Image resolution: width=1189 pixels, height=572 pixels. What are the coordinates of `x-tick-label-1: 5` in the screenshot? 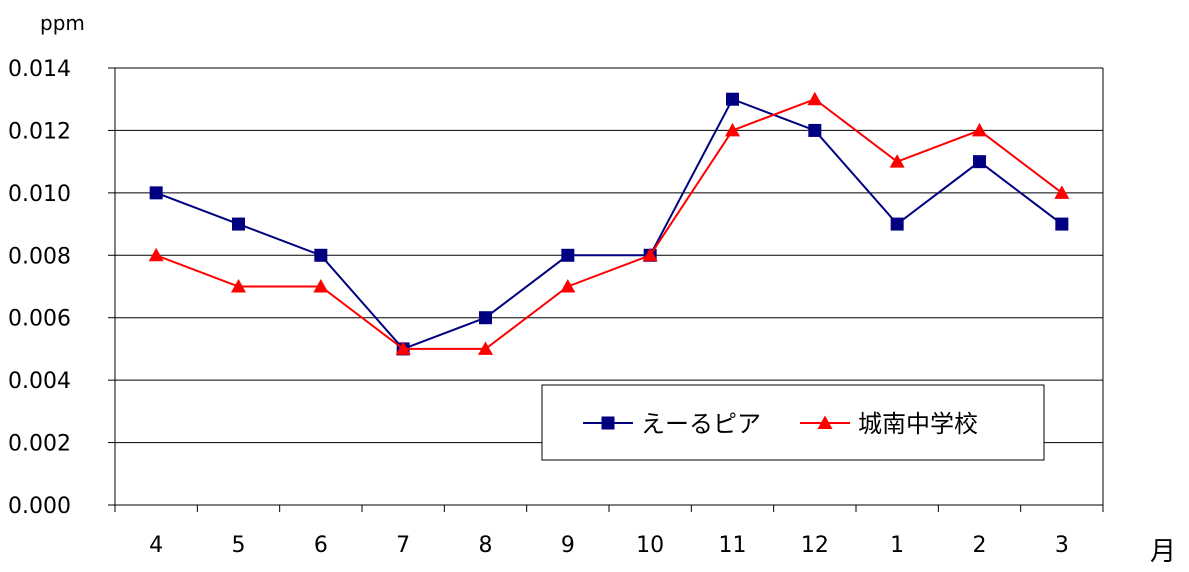 It's located at (239, 545).